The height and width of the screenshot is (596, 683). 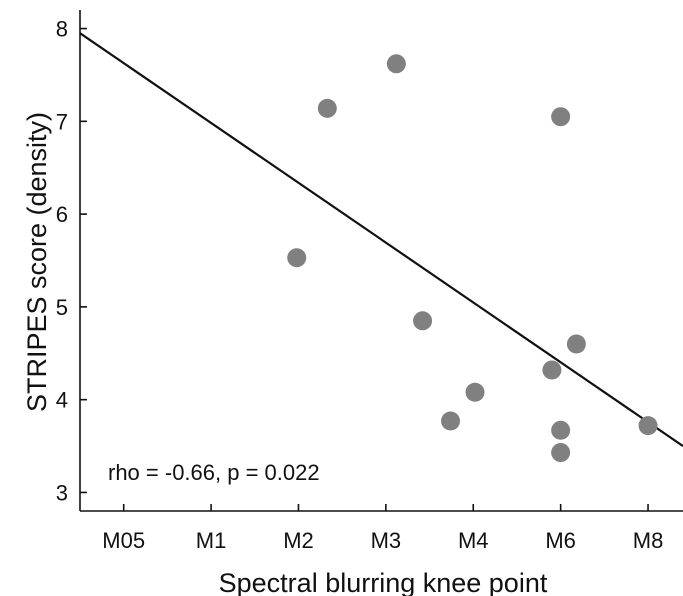 I want to click on x-axis-label: Spectral blurring knee point, so click(x=383, y=582).